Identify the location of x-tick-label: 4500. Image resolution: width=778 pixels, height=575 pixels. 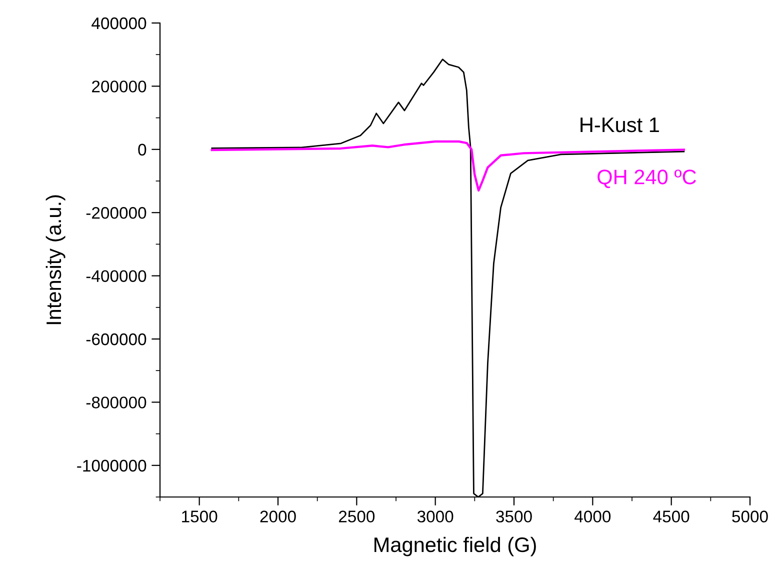
(671, 516).